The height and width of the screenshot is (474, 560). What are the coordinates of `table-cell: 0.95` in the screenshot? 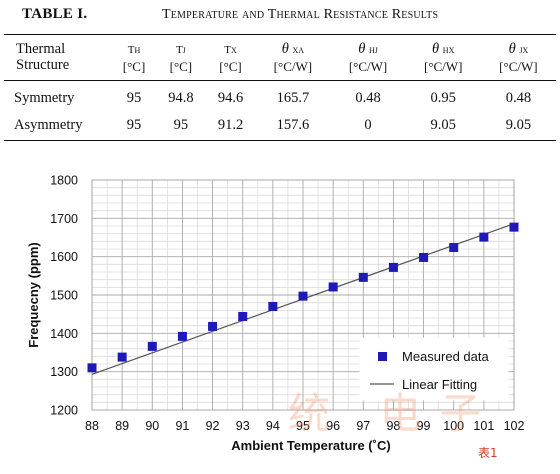 It's located at (443, 98).